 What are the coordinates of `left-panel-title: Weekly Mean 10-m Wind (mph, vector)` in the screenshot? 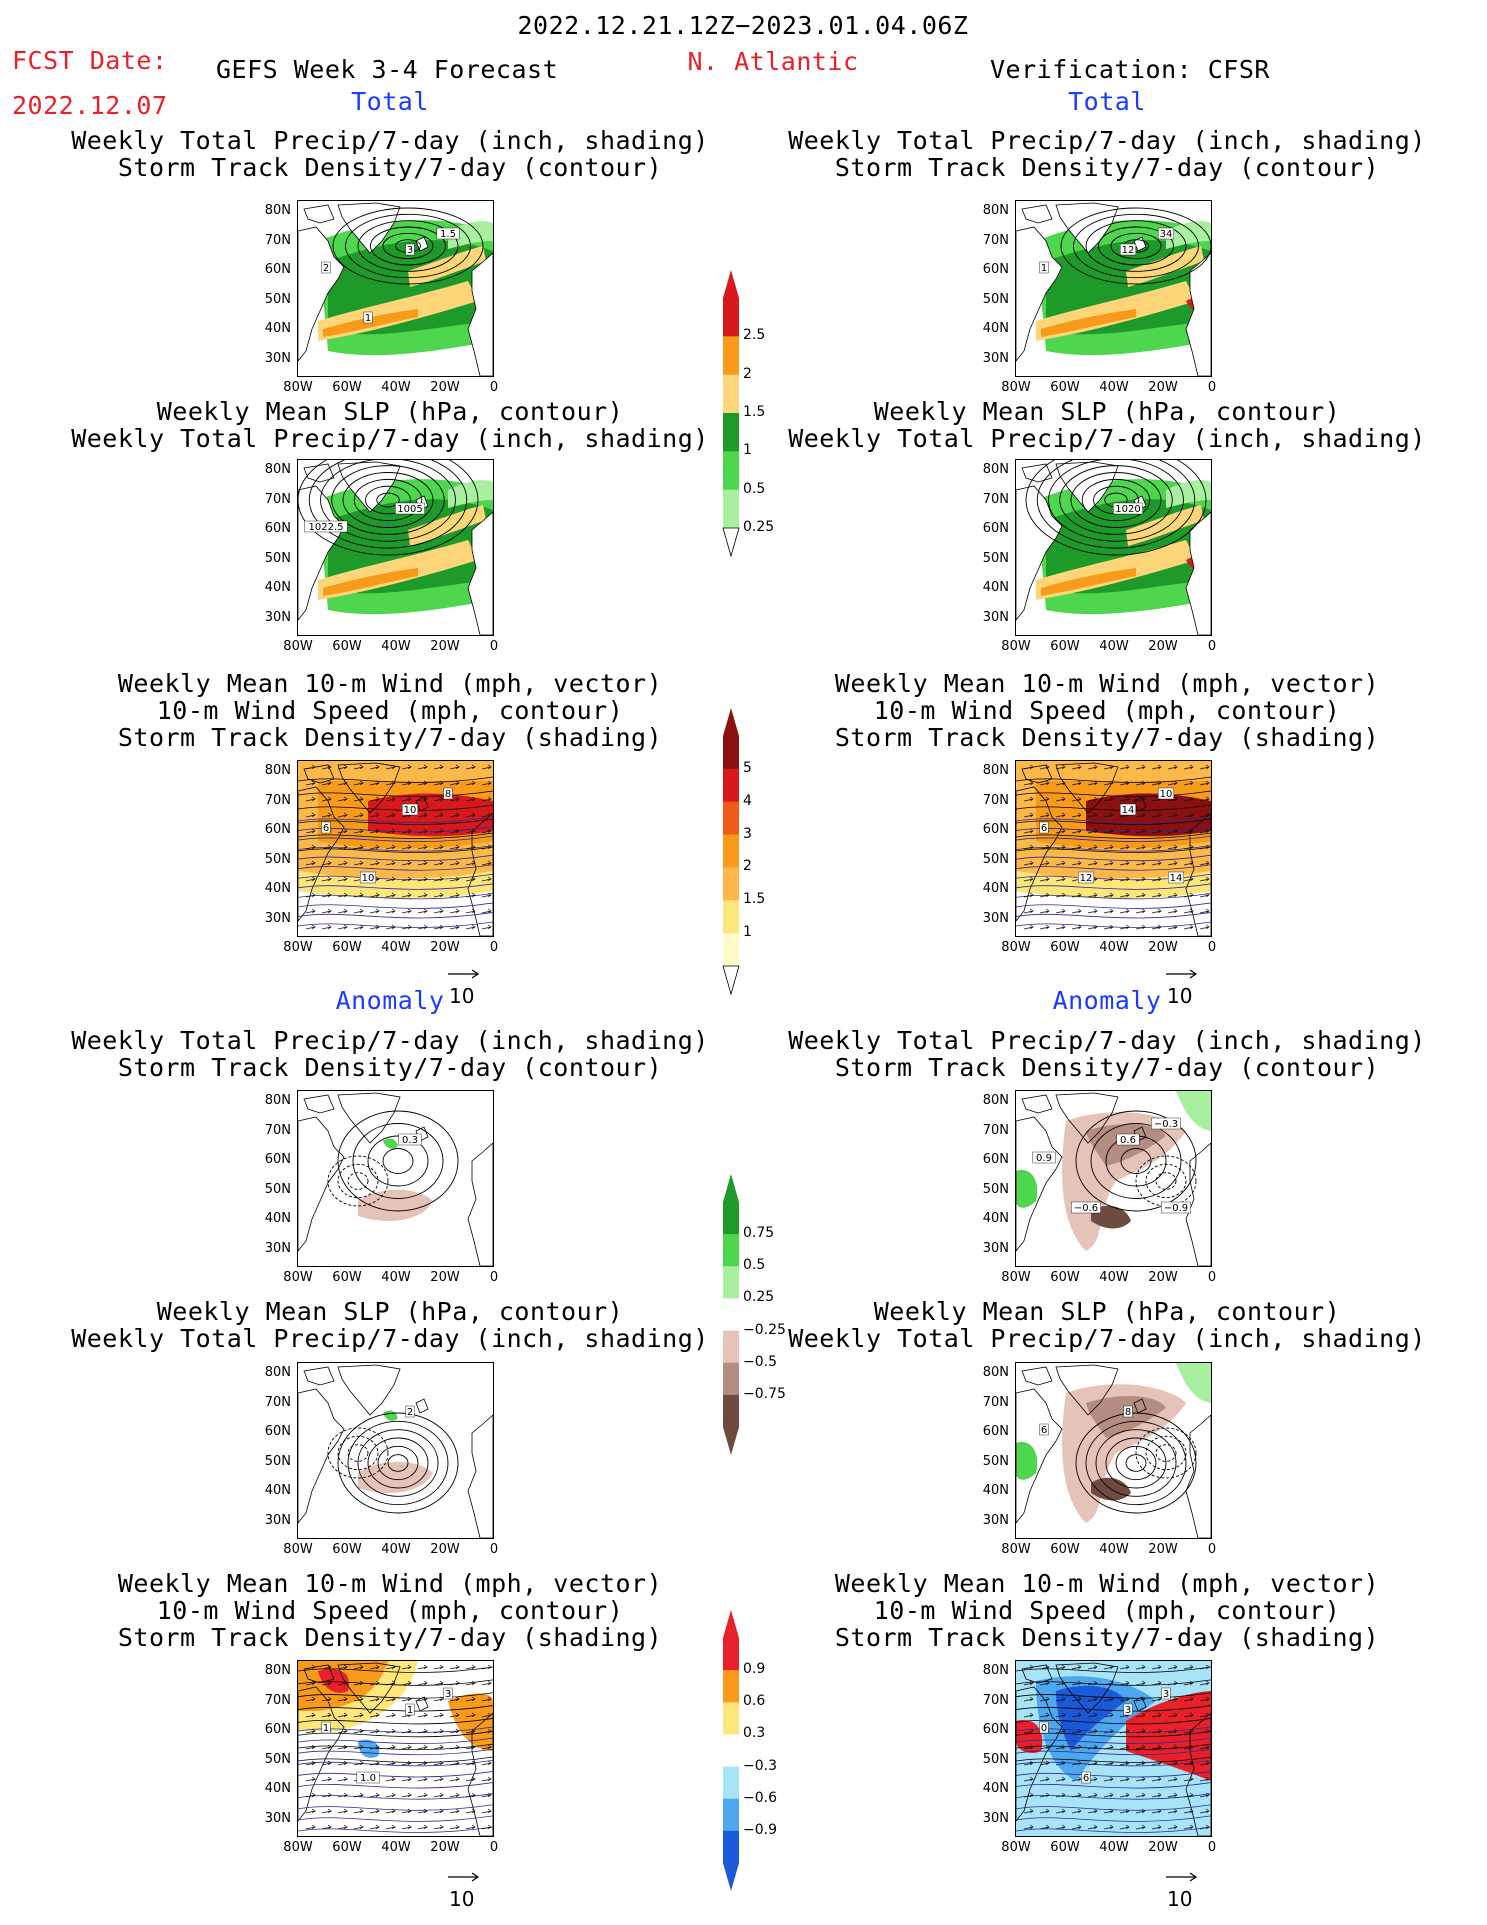 It's located at (390, 683).